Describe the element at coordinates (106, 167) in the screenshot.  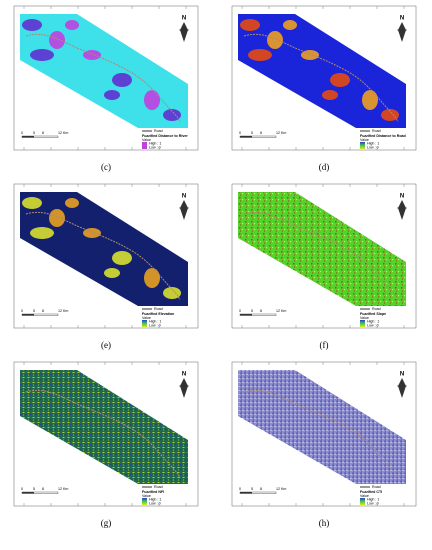
I see `panel-label: (c)` at that location.